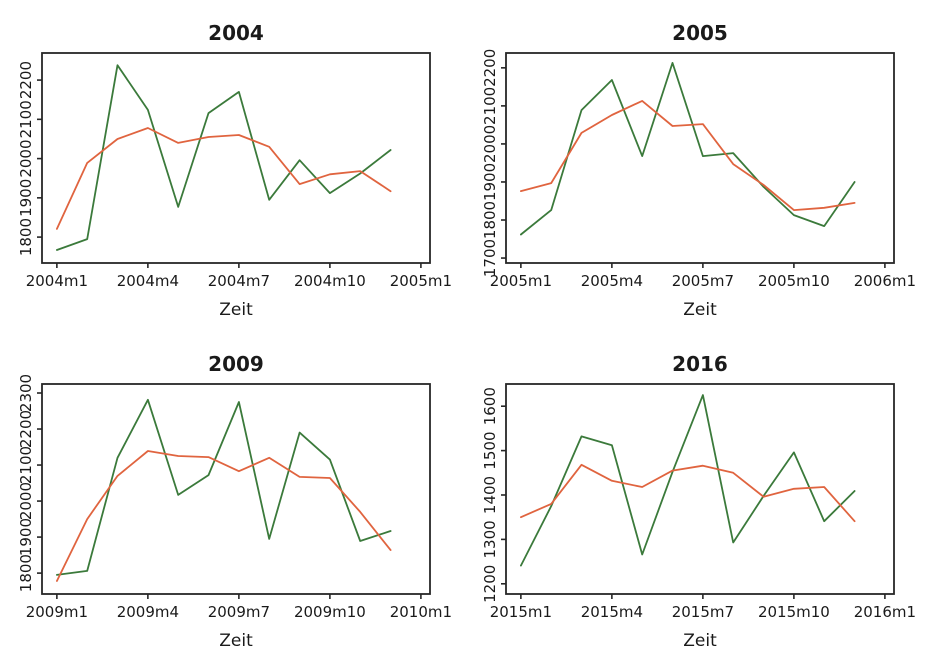  What do you see at coordinates (490, 451) in the screenshot?
I see `y-tick-label: 1500` at bounding box center [490, 451].